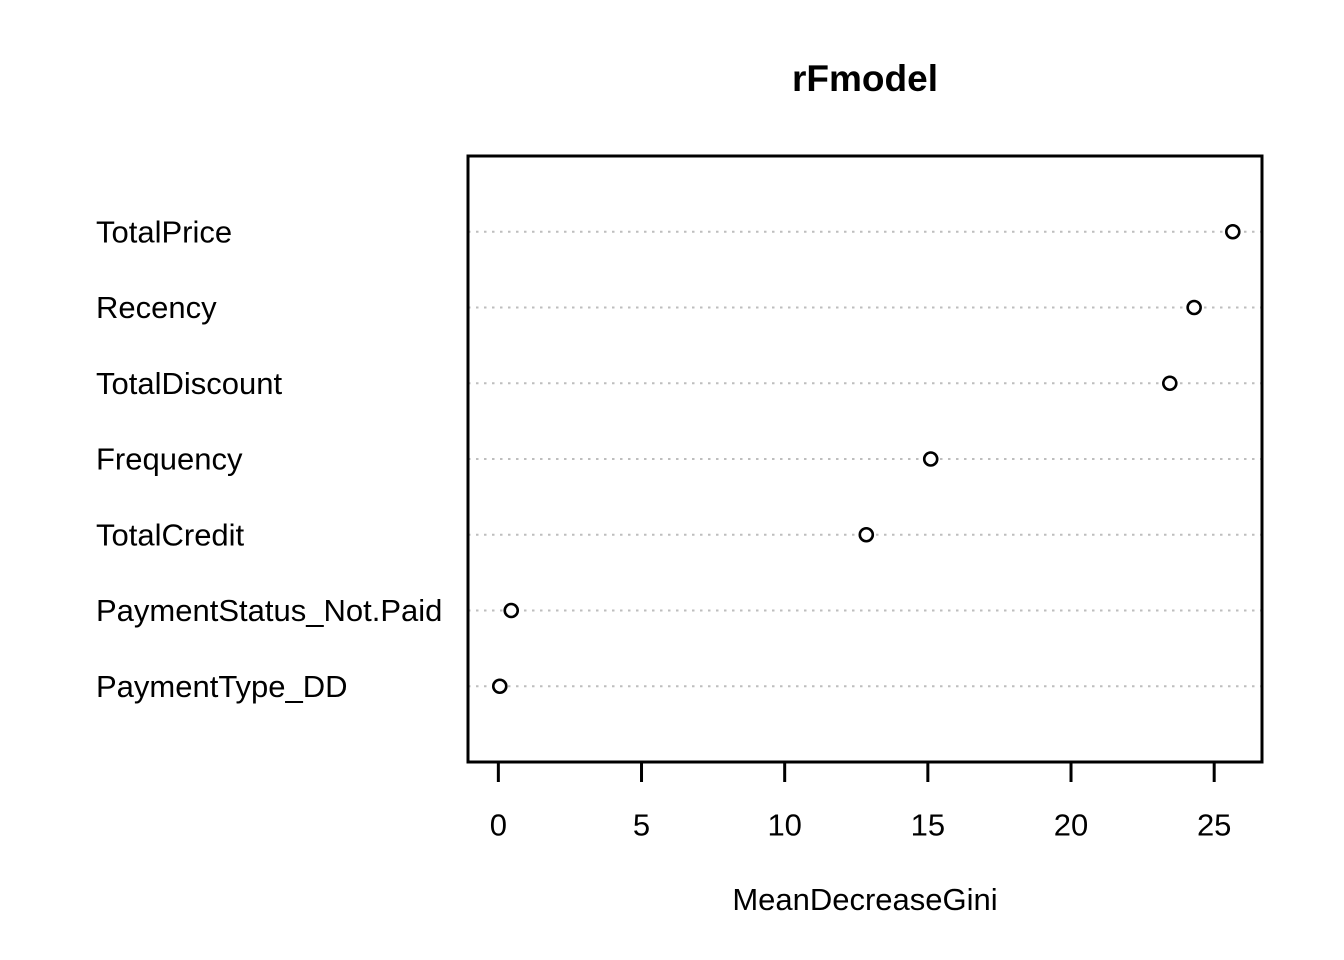  I want to click on y-category-label: Recency, so click(156, 307).